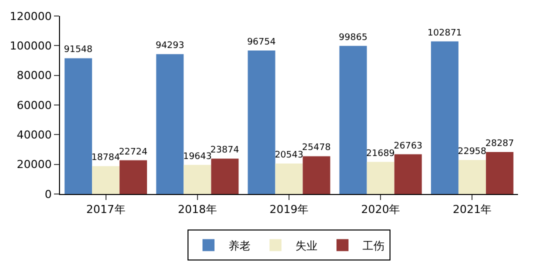 This screenshot has height=270, width=542. What do you see at coordinates (353, 37) in the screenshot?
I see `data-label: 99865` at bounding box center [353, 37].